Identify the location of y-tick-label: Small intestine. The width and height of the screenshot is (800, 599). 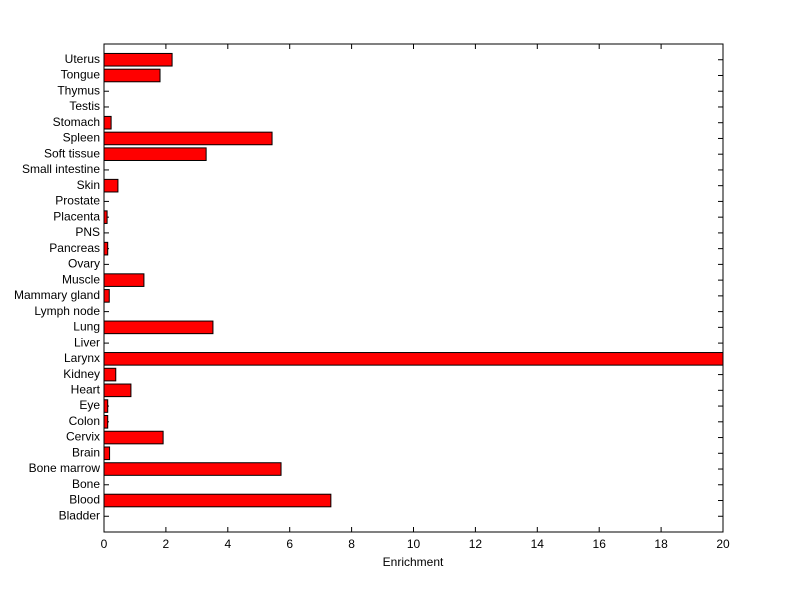
(61, 169).